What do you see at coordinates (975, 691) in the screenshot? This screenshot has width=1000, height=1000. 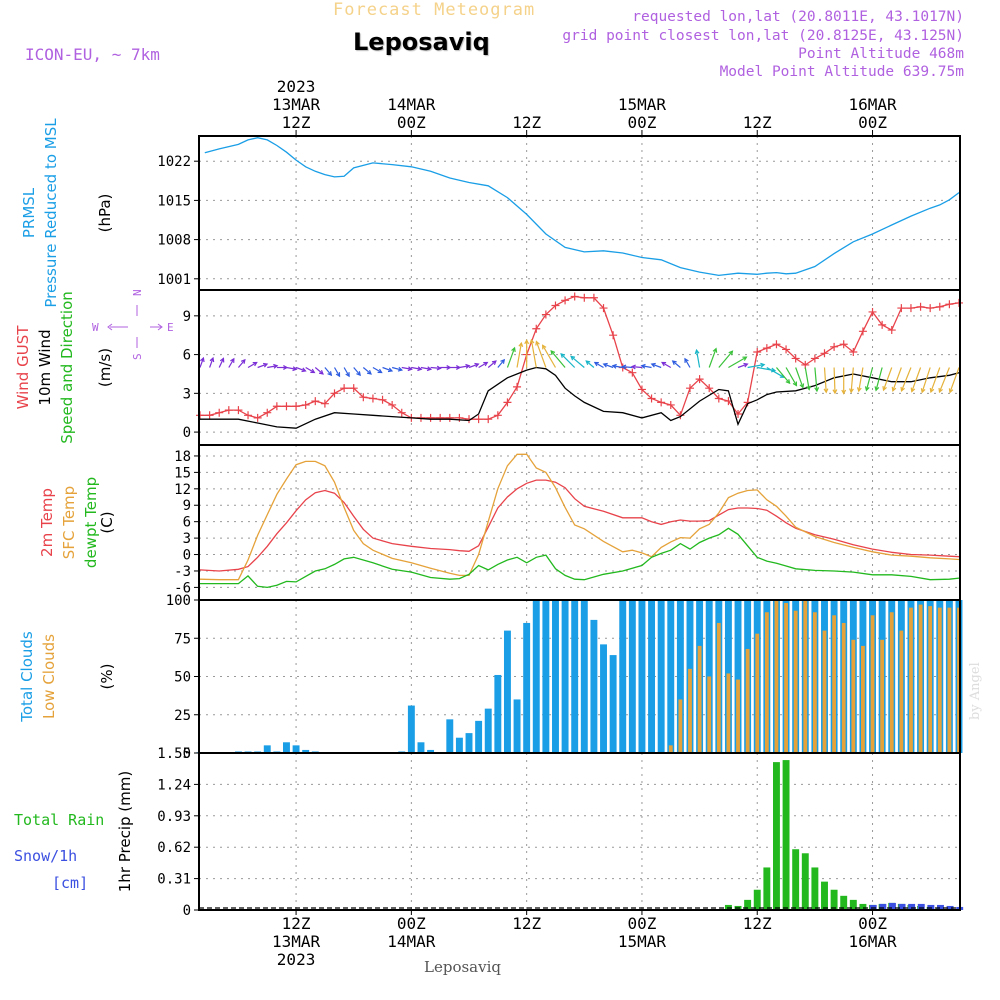 I see `credit-watermark: by Angel` at bounding box center [975, 691].